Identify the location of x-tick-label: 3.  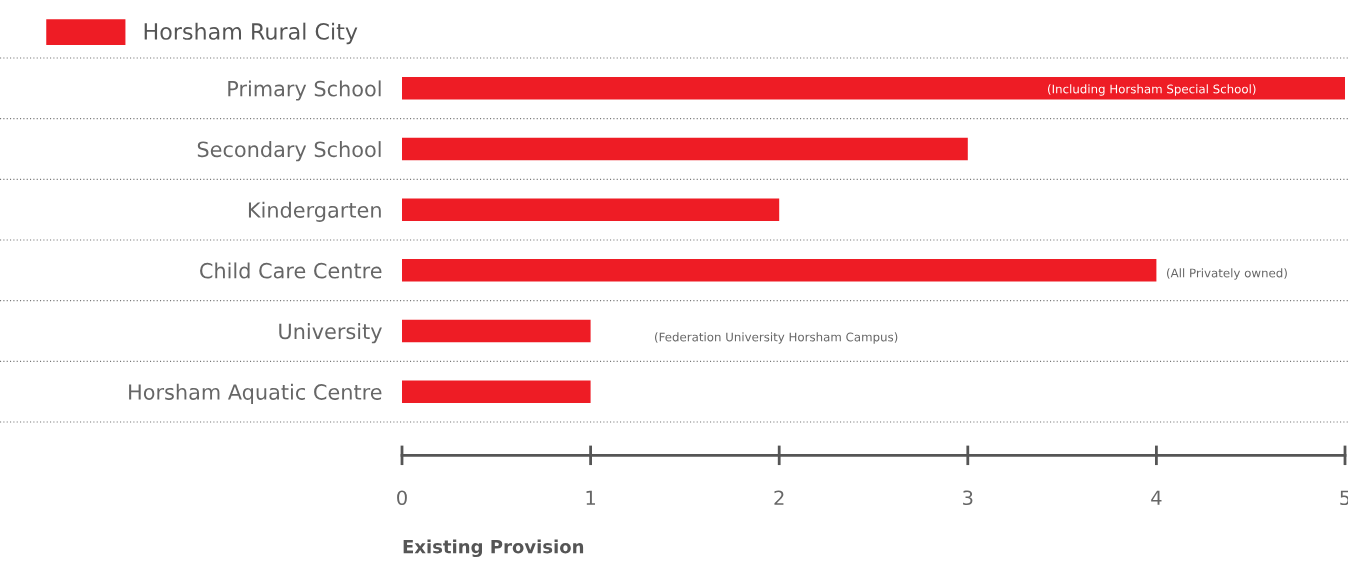
(968, 498).